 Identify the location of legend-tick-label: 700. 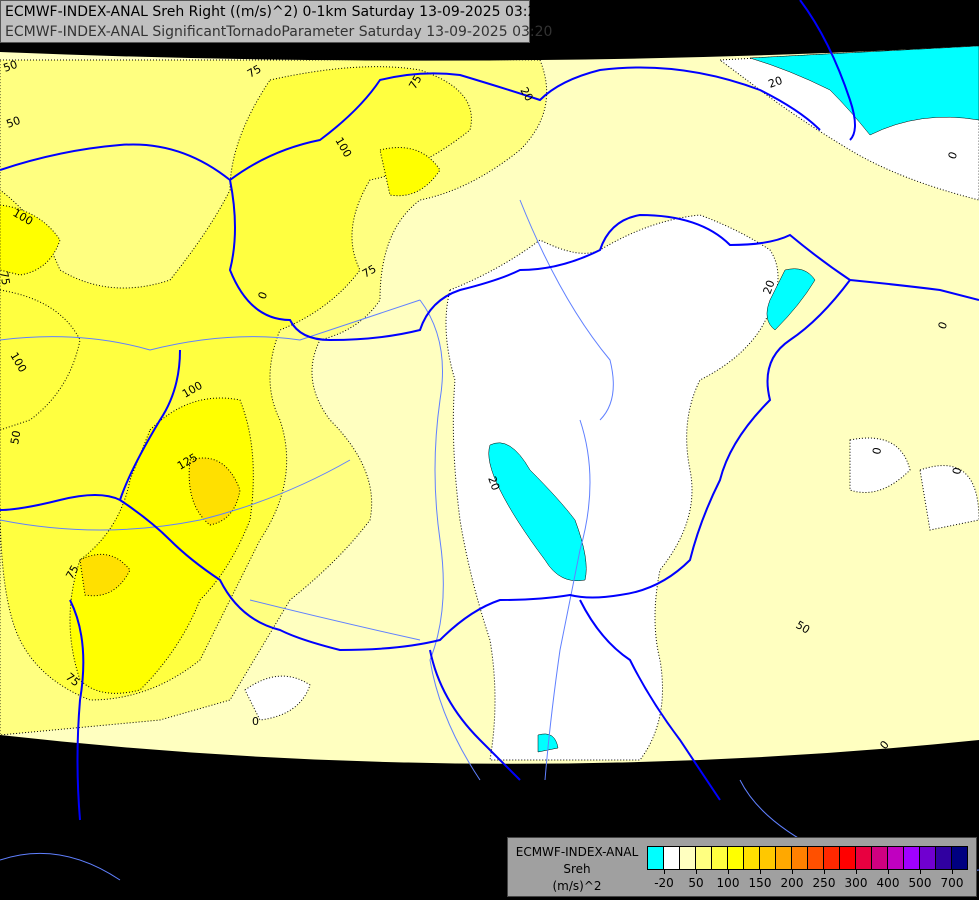
(952, 883).